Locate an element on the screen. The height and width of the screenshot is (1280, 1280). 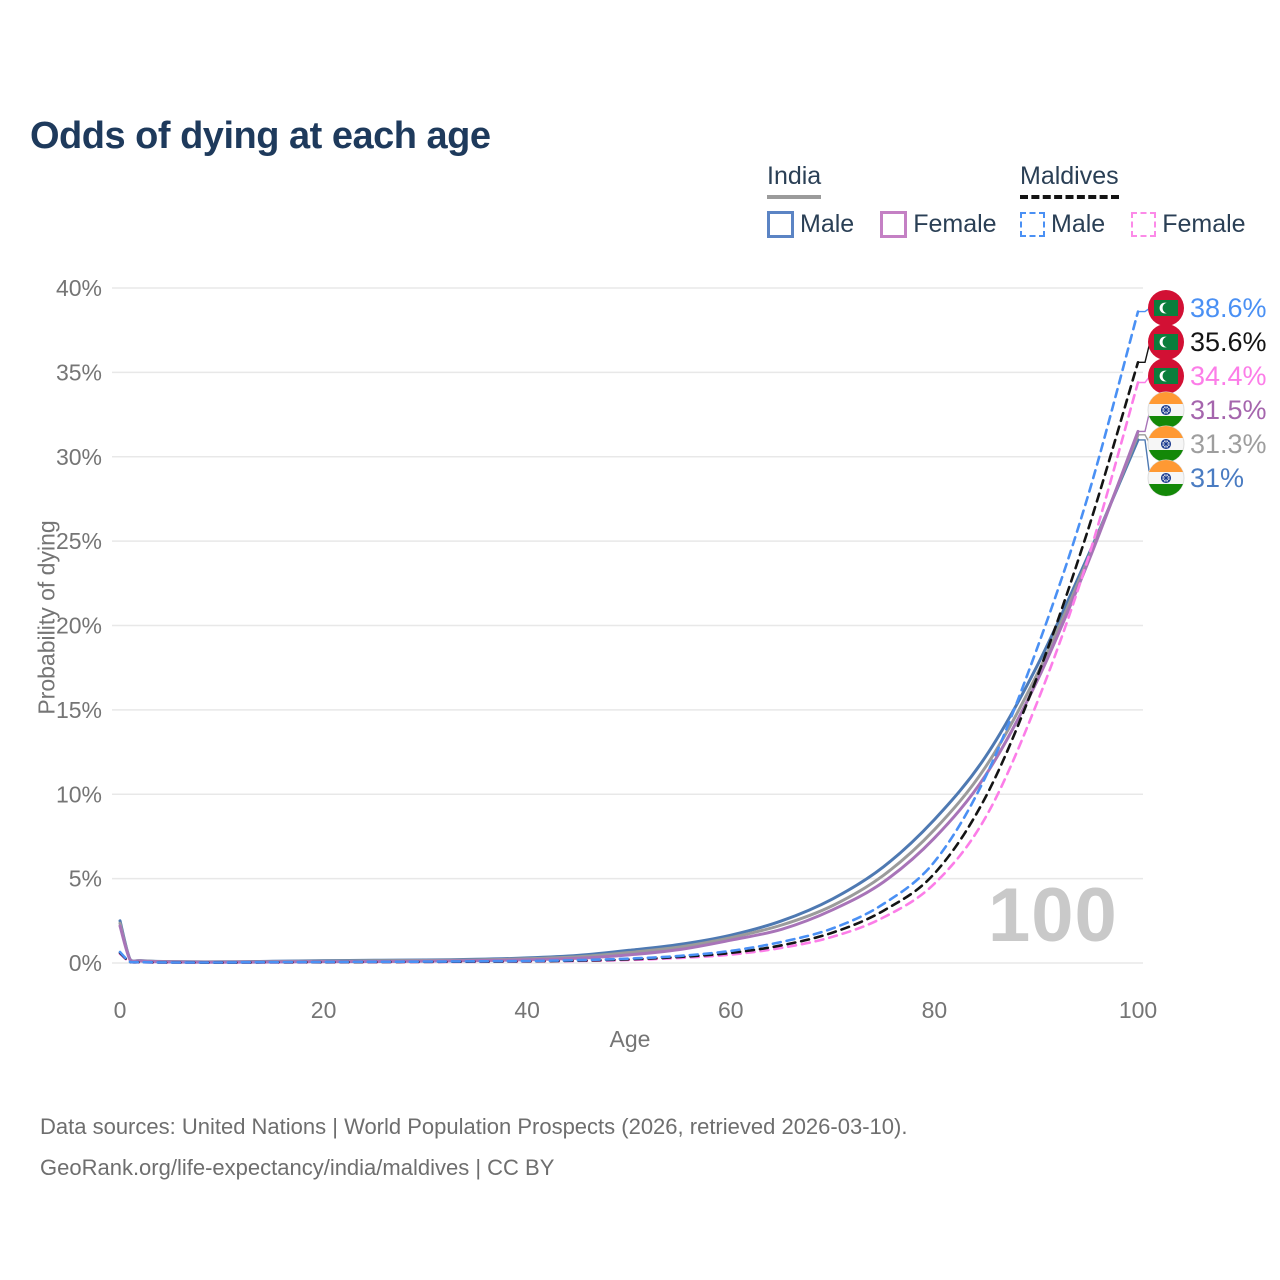
y-tick-label: 35% is located at coordinates (79, 372).